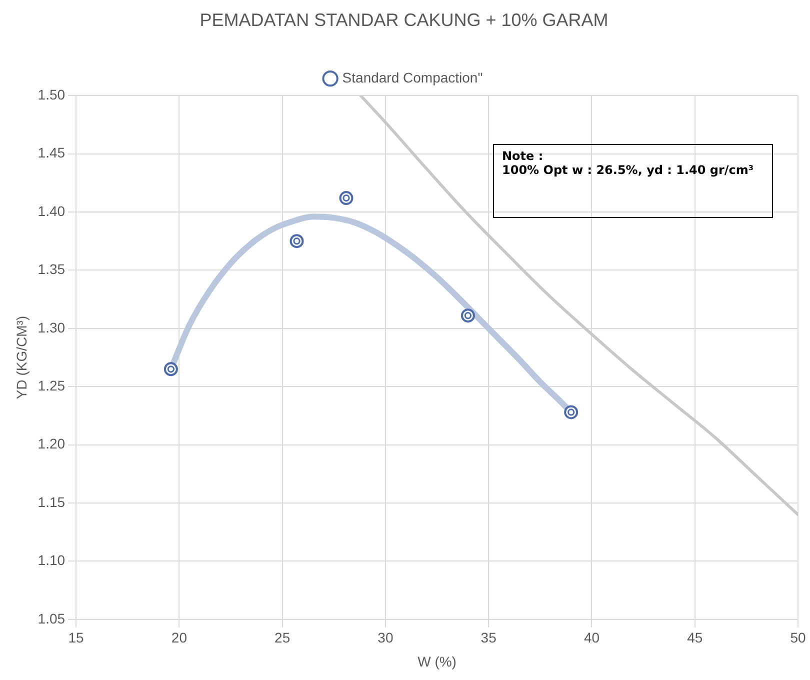 The image size is (810, 680). Describe the element at coordinates (52, 502) in the screenshot. I see `y-tick-label: 1.15` at that location.